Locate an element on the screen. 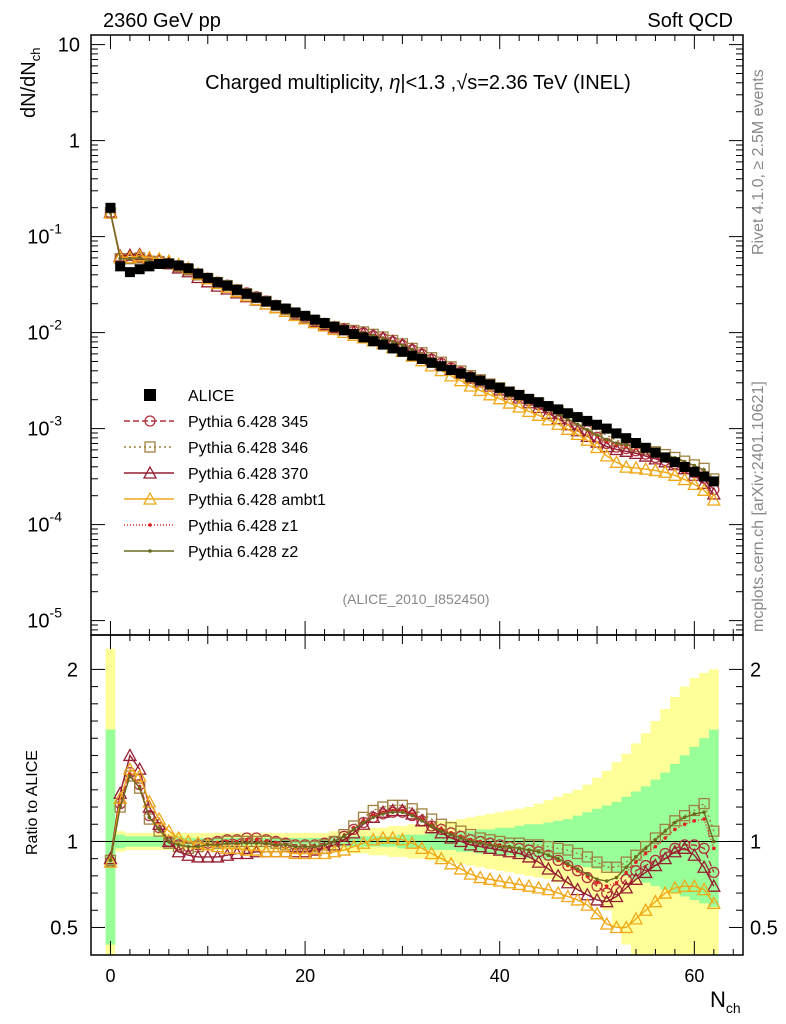 Image resolution: width=786 pixels, height=1024 pixels. series-ratio-pythia-6.428-z2 is located at coordinates (412, 828).